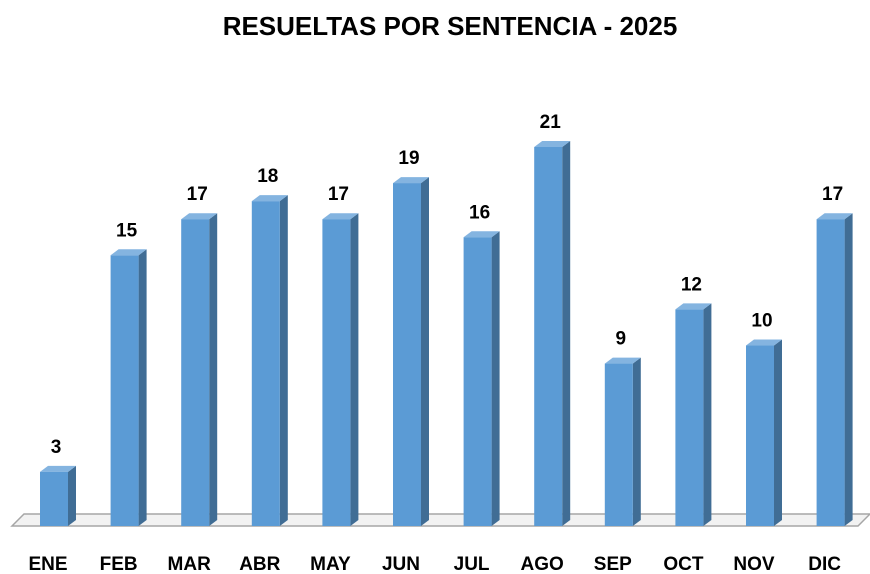 The width and height of the screenshot is (870, 574). Describe the element at coordinates (754, 564) in the screenshot. I see `x-tick-label: NOV` at that location.